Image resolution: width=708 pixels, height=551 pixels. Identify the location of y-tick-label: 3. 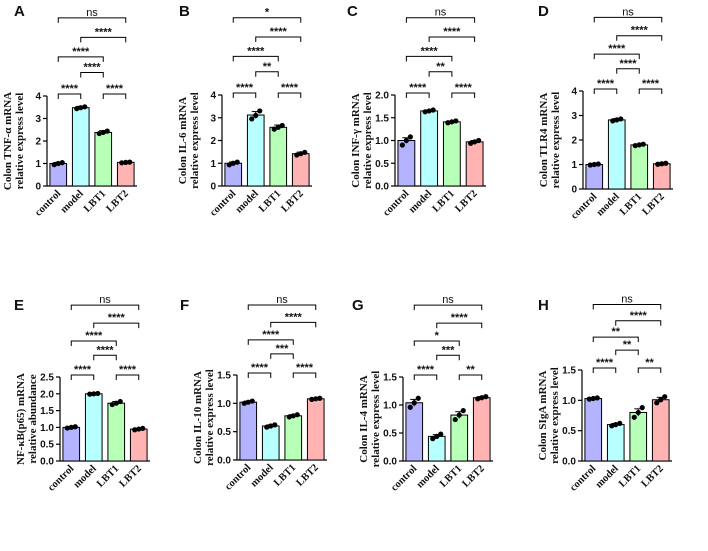
(38, 119).